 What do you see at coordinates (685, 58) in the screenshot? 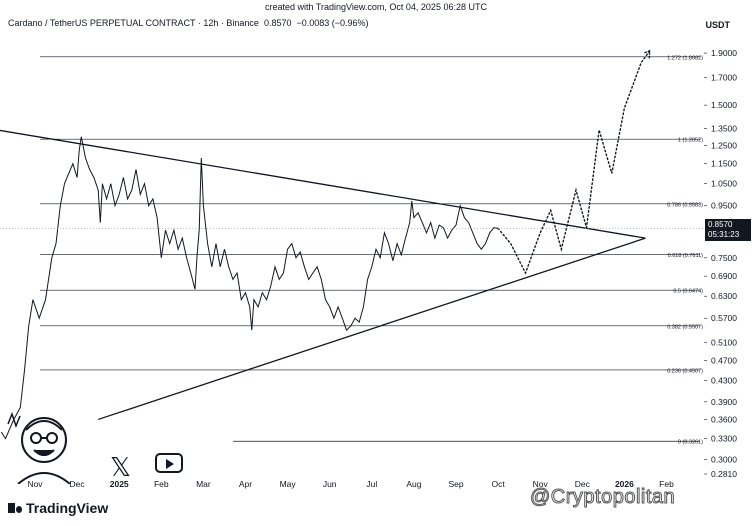
I see `fib-label: 1.272 (1.8682)` at bounding box center [685, 58].